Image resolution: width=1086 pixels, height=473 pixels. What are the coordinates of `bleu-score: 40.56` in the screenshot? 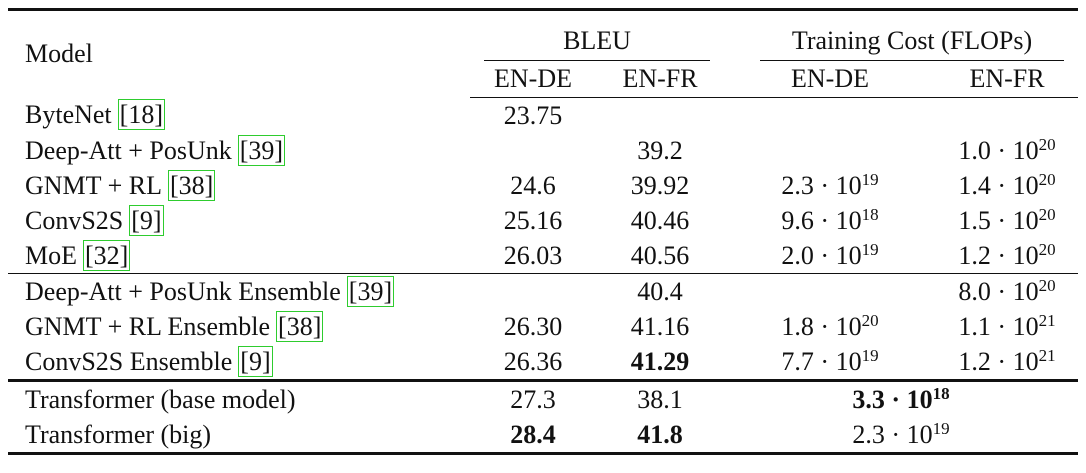 It's located at (660, 255).